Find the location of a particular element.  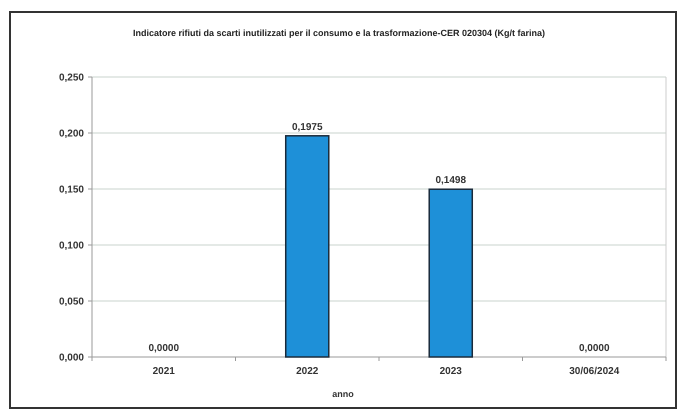

y-tick-label: 0,100 is located at coordinates (71, 246).